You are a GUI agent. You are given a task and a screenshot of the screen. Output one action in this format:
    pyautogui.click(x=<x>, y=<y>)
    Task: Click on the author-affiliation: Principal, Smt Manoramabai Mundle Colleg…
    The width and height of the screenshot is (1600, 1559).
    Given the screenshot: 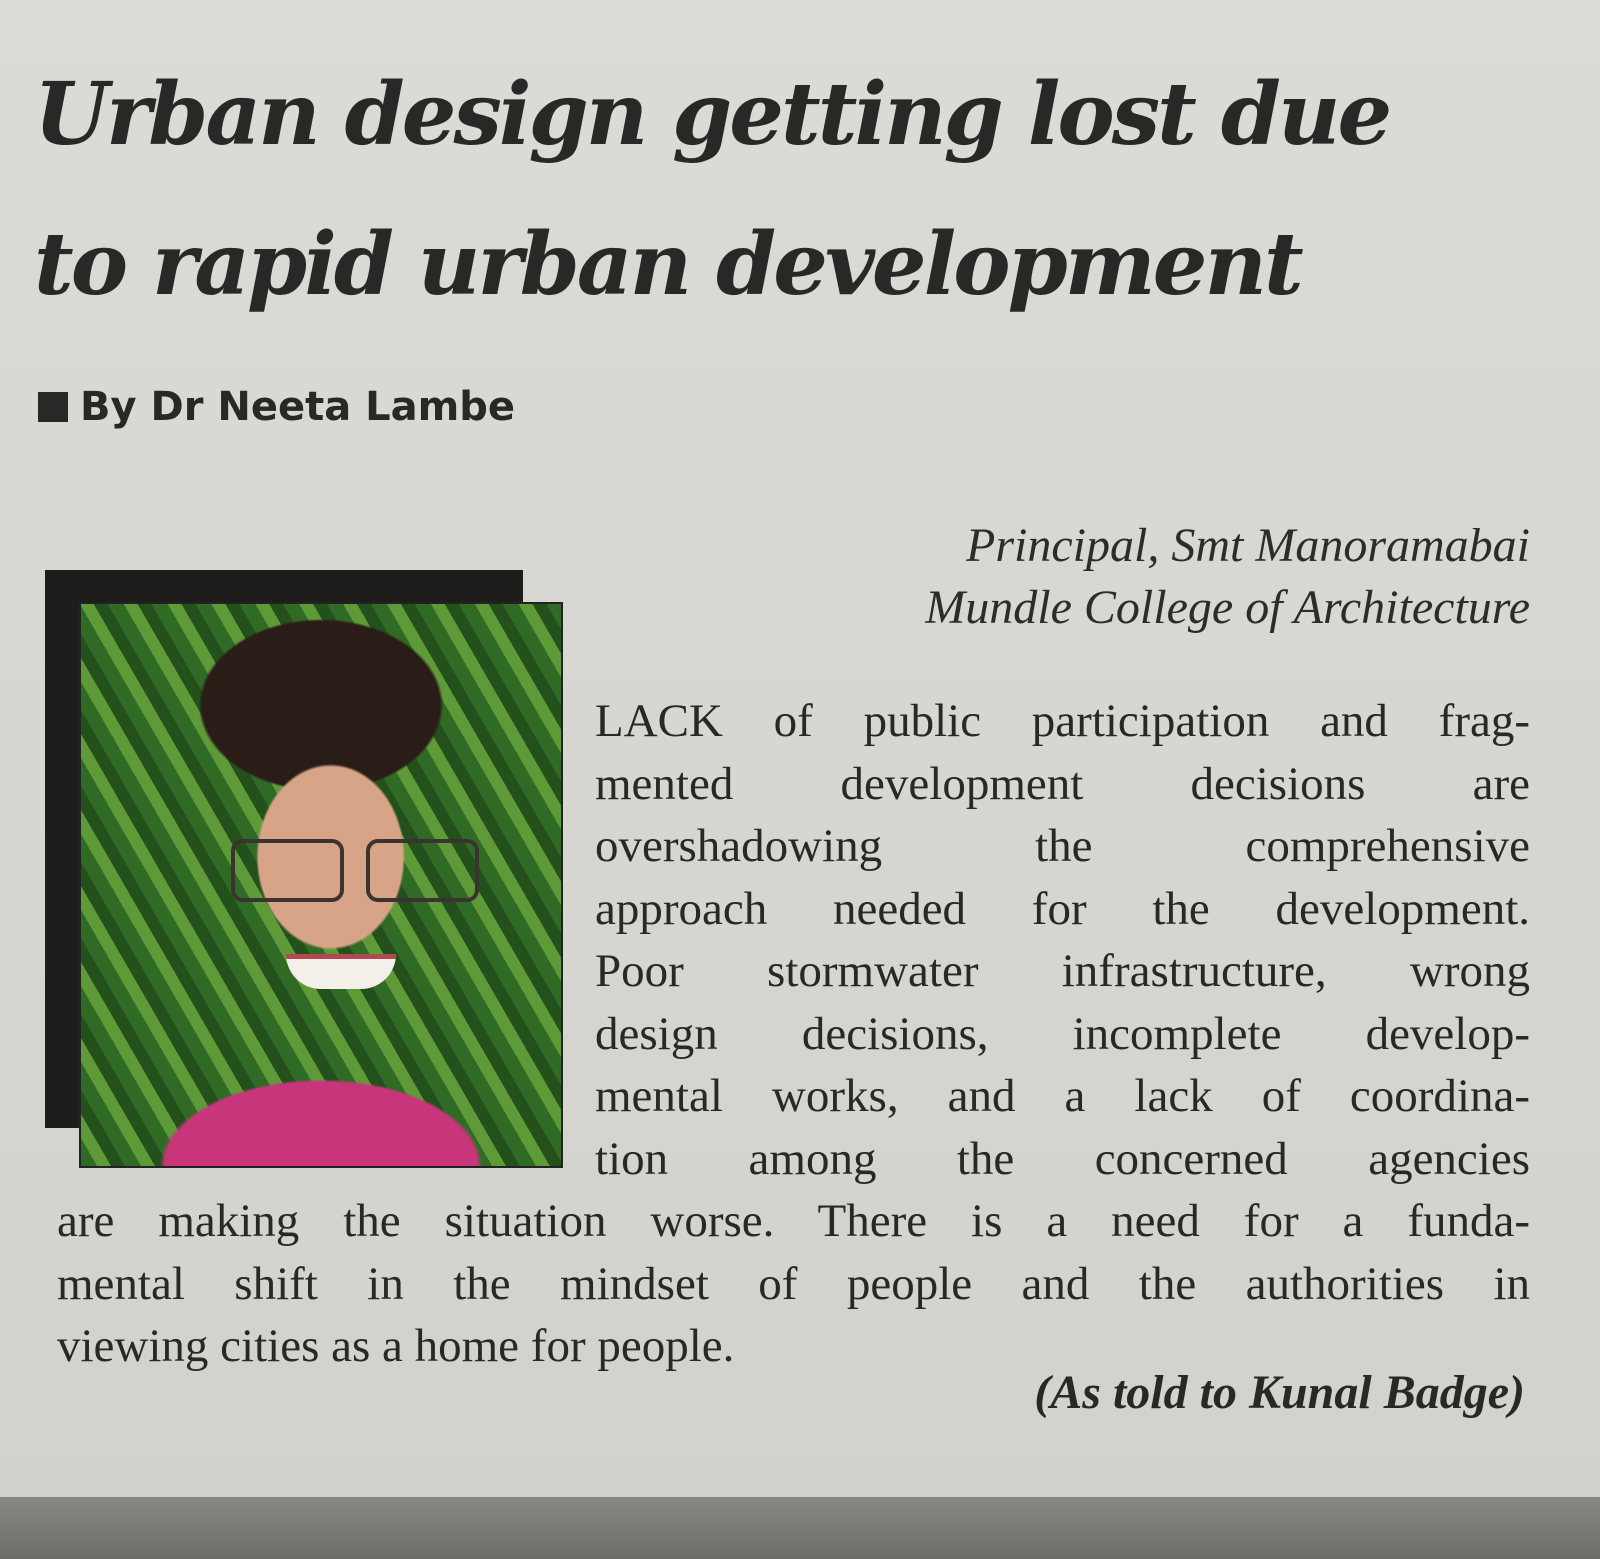 What is the action you would take?
    pyautogui.click(x=1227, y=577)
    